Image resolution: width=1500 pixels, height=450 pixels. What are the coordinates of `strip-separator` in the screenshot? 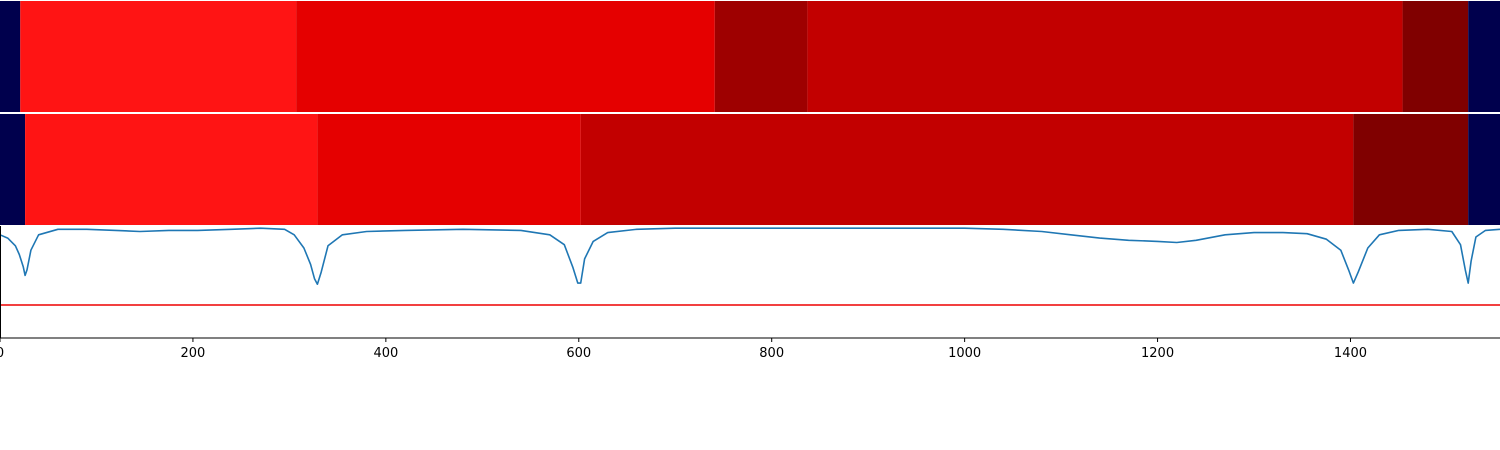 It's located at (750, 113).